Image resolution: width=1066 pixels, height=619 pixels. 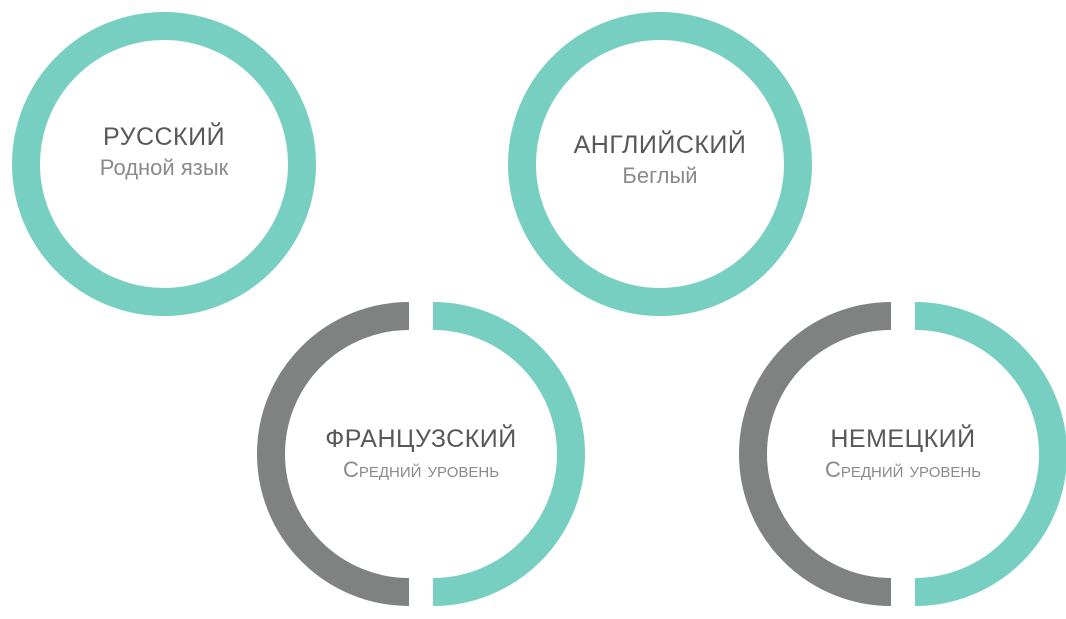 I want to click on ring-remaining-french, so click(x=333, y=454).